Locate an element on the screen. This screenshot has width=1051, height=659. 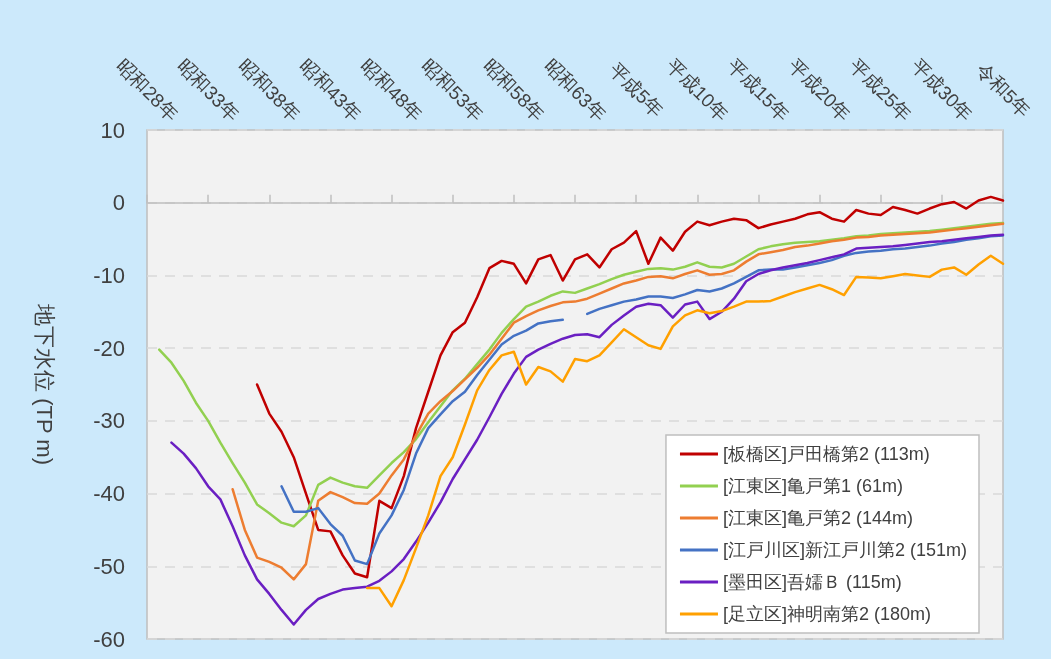
y-tick-label: -60 is located at coordinates (109, 639).